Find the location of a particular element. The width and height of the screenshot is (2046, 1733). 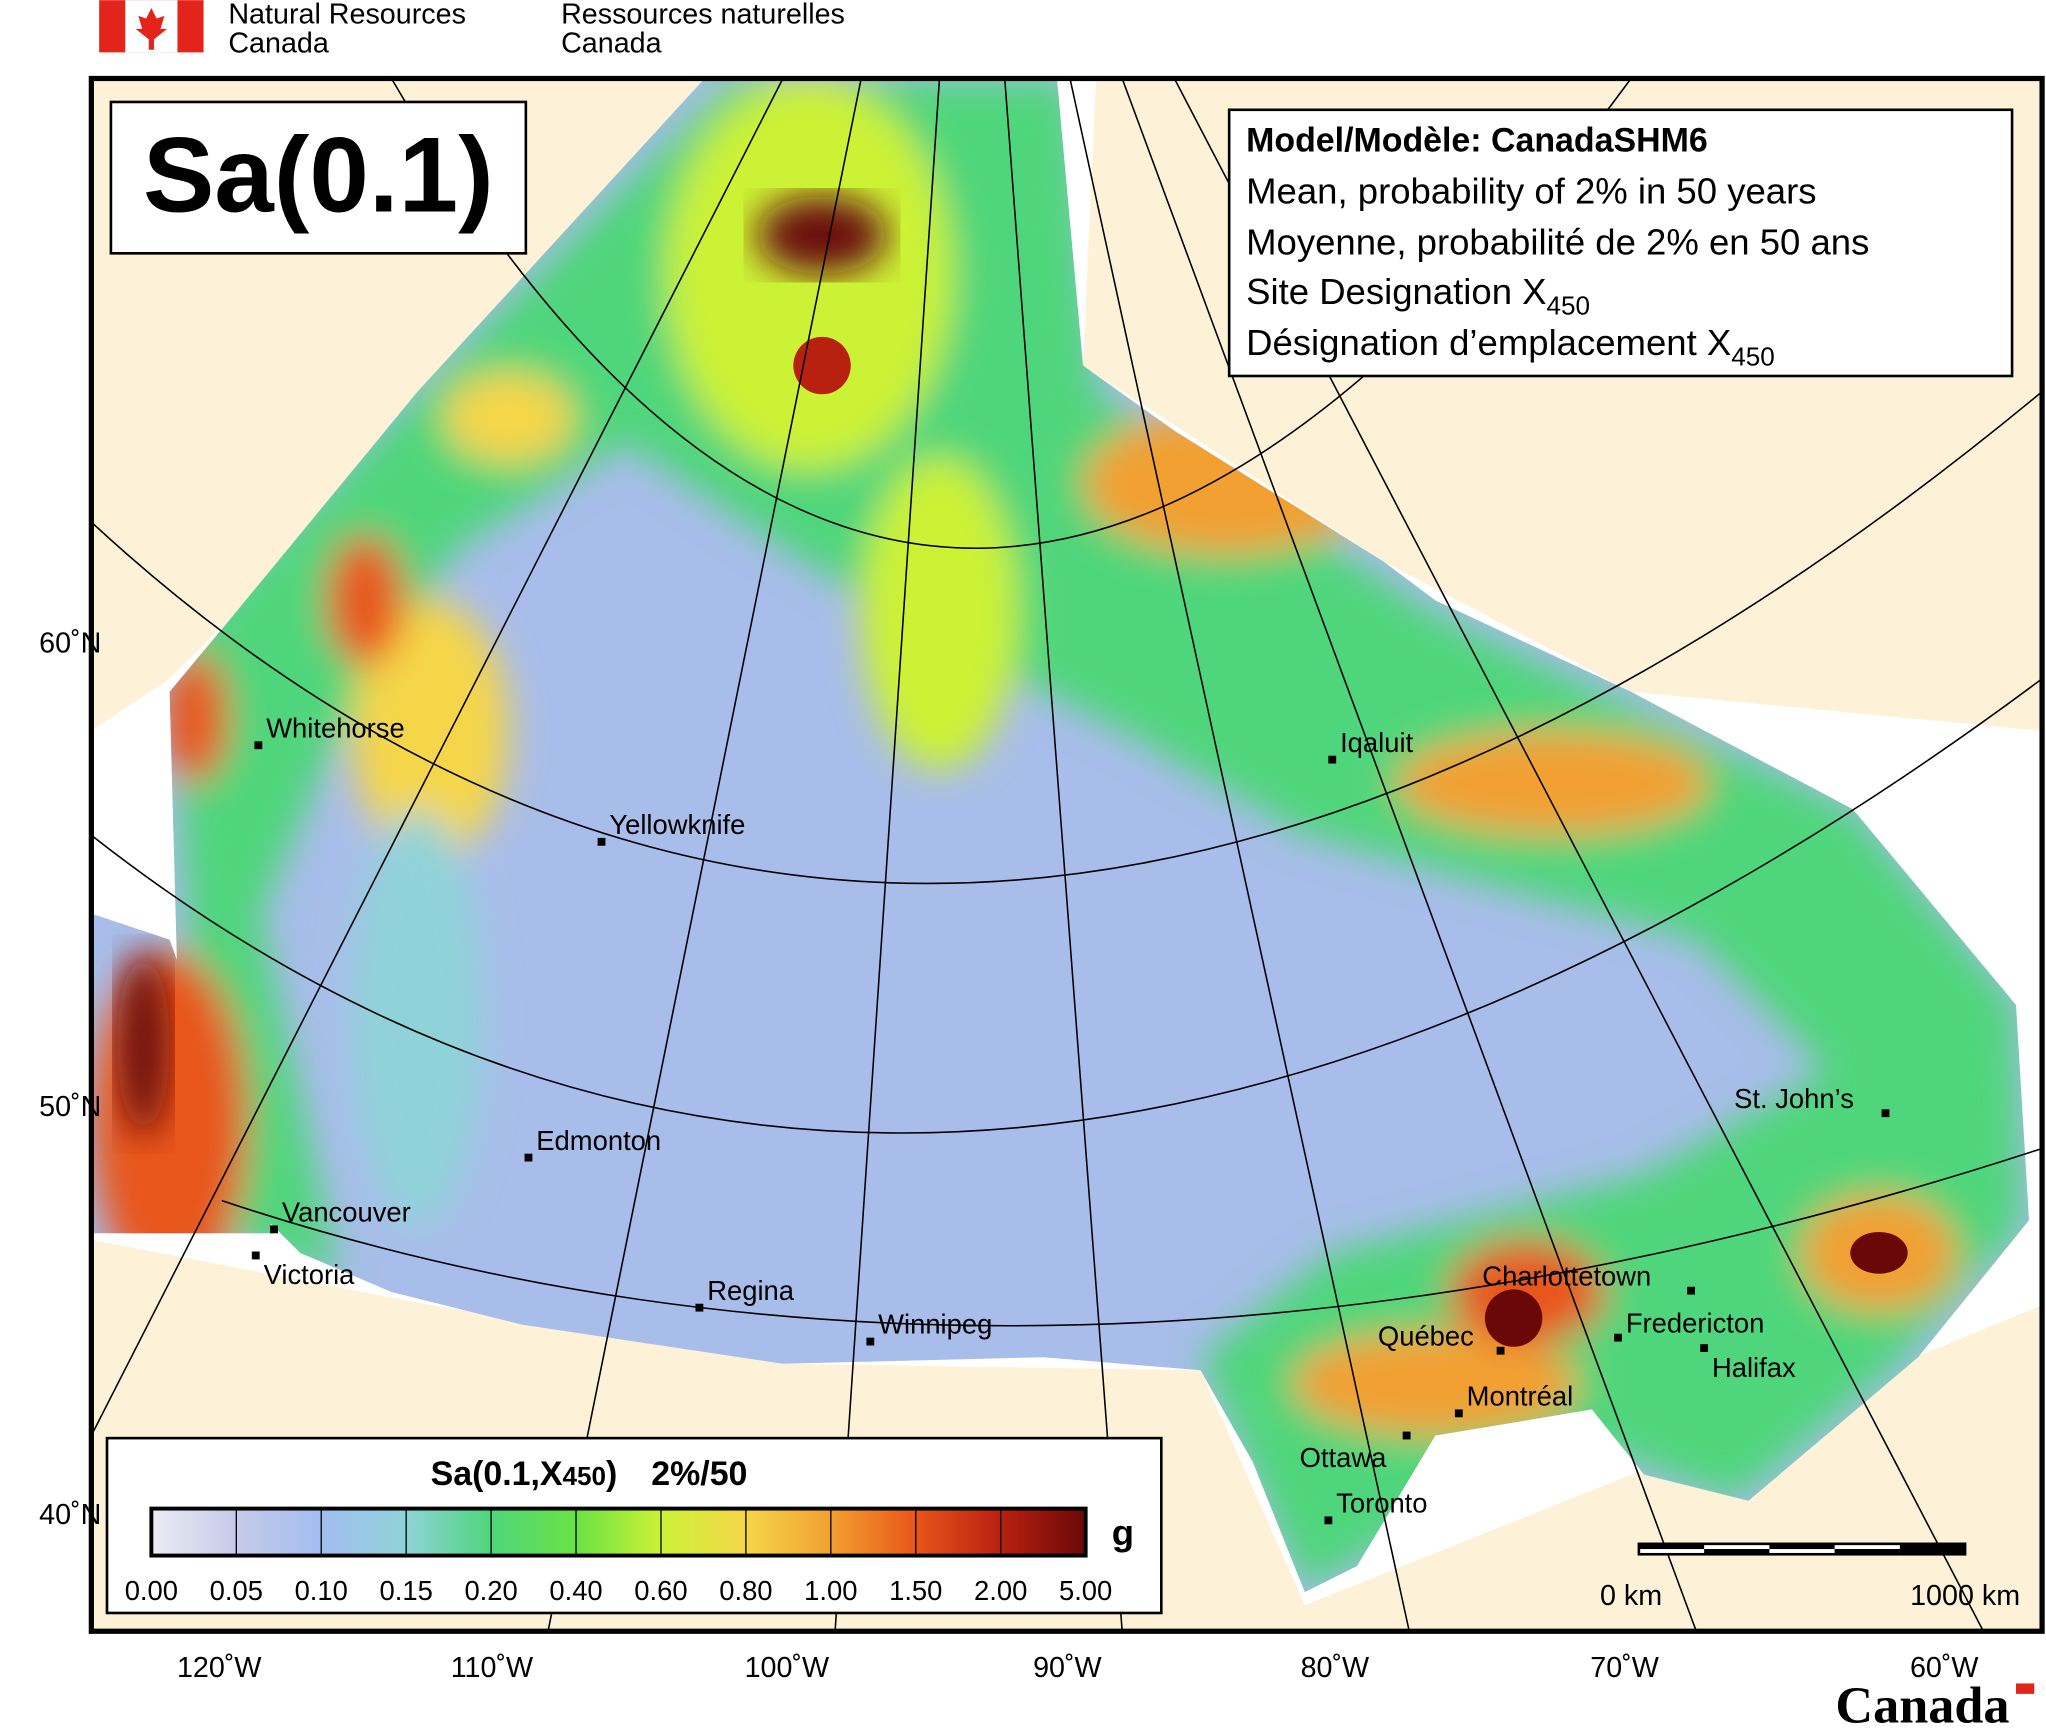

lon-label: 80˚W is located at coordinates (1335, 1668).